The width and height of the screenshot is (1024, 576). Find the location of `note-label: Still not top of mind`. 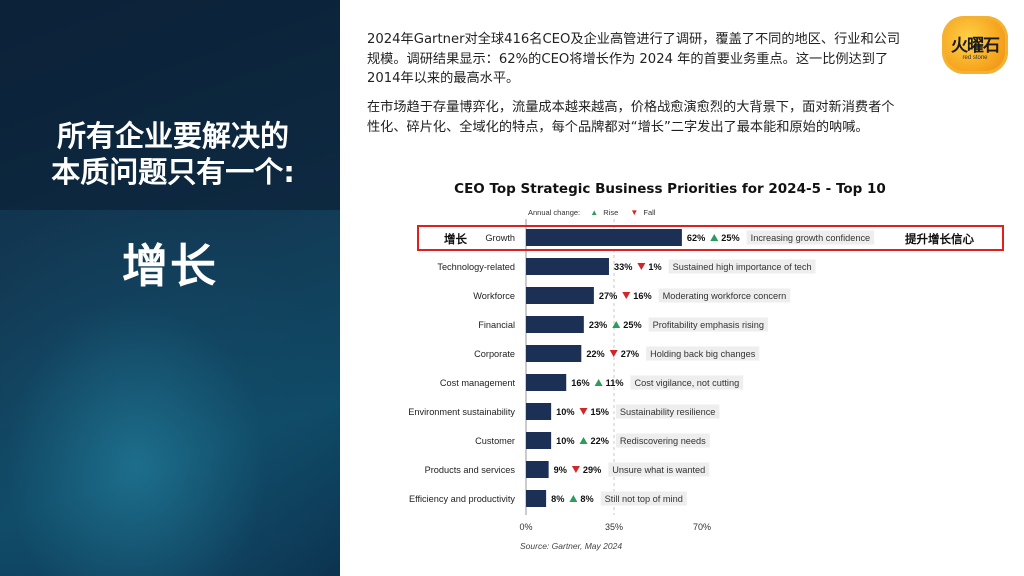

note-label: Still not top of mind is located at coordinates (644, 499).